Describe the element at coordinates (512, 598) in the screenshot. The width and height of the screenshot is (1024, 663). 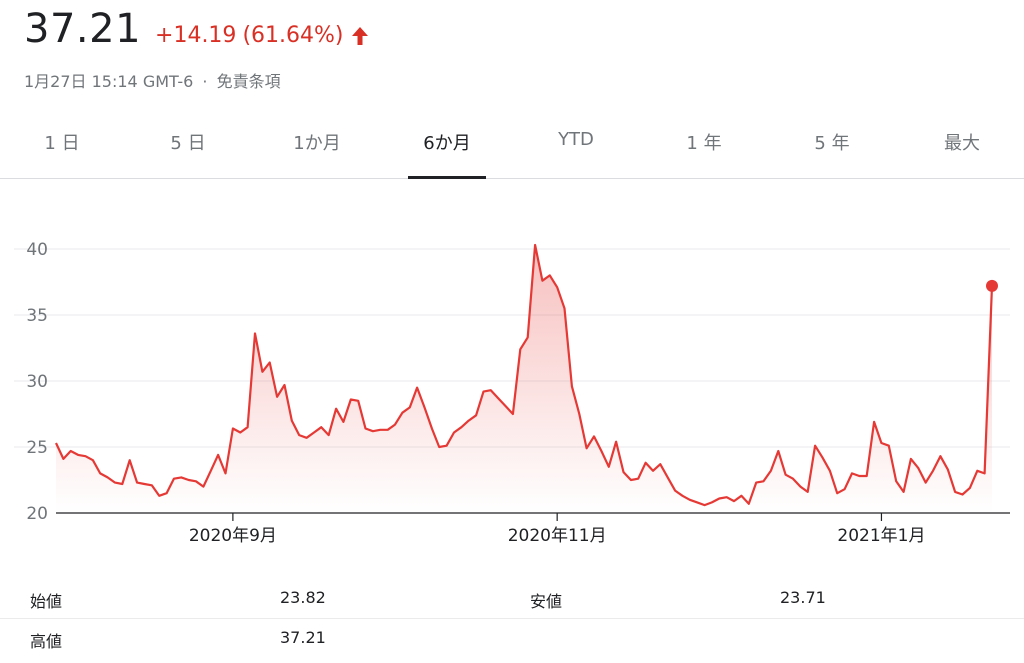
I see `stats-row: 始値 23.82 安値 23.71` at that location.